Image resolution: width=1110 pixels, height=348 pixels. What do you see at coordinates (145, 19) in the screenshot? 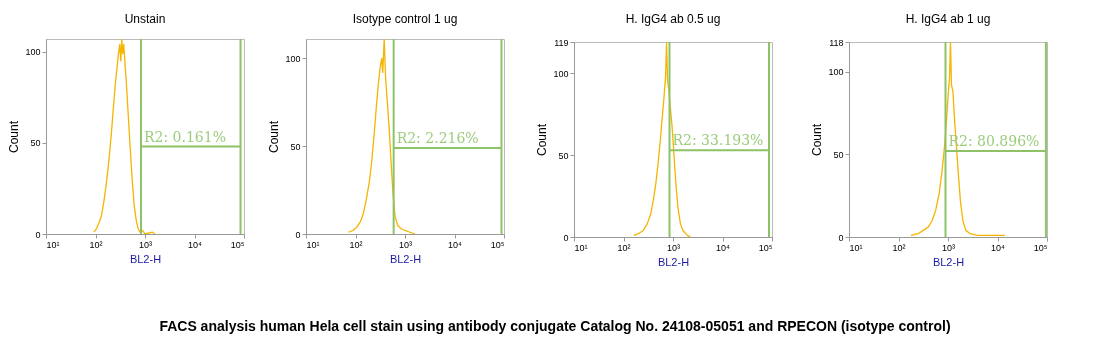
I see `chart-title: Unstain` at bounding box center [145, 19].